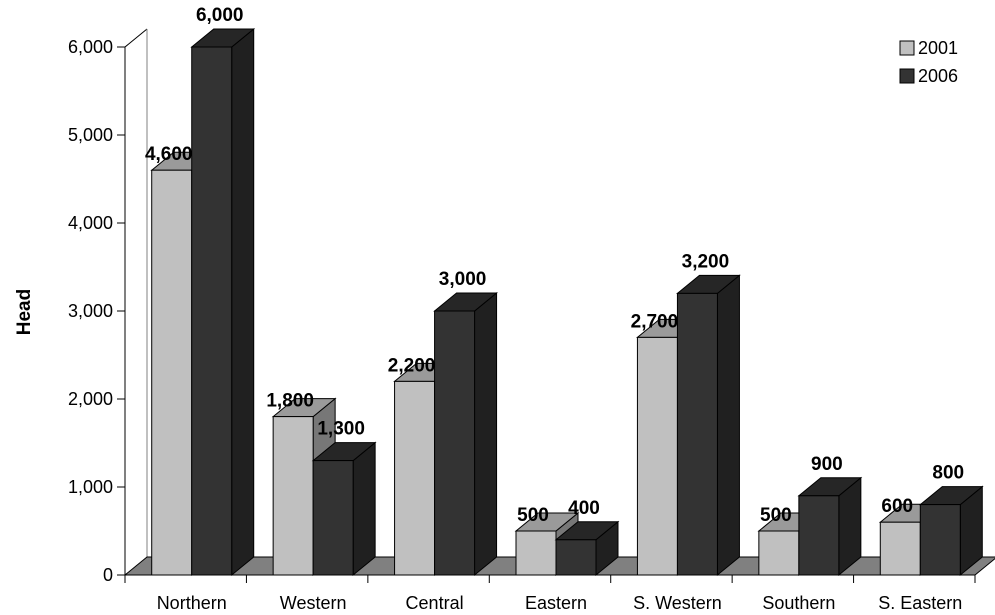 The image size is (995, 615). Describe the element at coordinates (706, 261) in the screenshot. I see `data-label: 3,200` at that location.